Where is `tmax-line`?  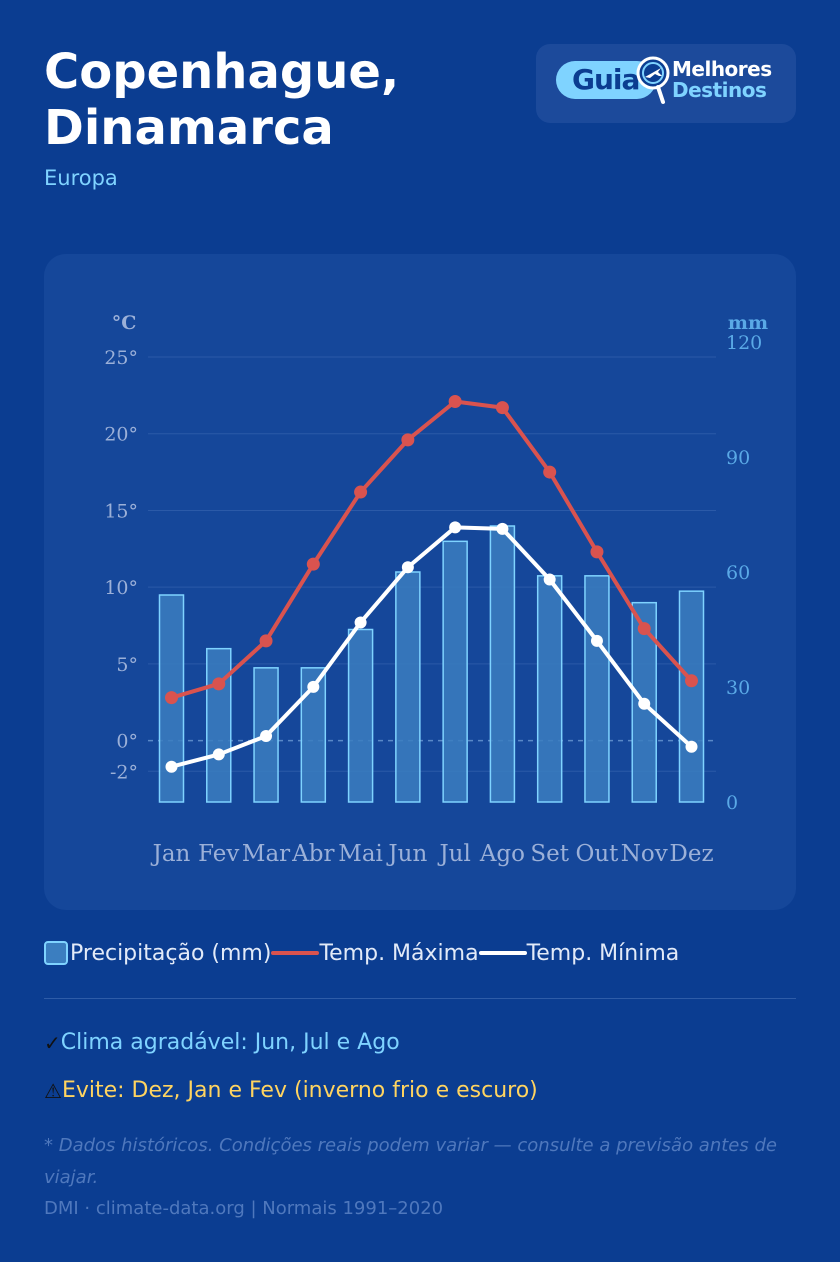
tmax-line is located at coordinates (431, 549).